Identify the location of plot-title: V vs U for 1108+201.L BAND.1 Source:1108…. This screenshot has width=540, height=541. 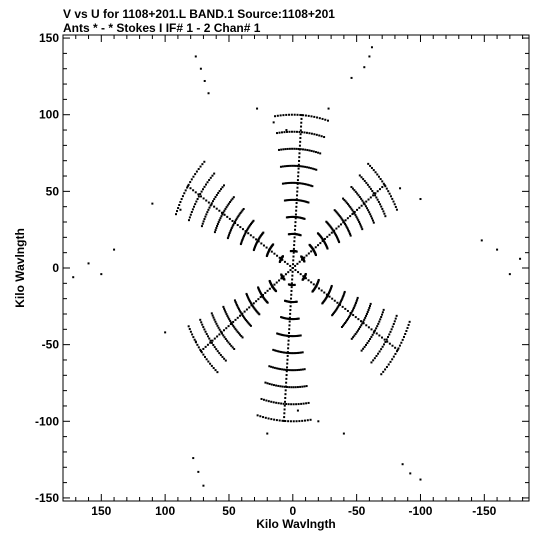
(199, 14).